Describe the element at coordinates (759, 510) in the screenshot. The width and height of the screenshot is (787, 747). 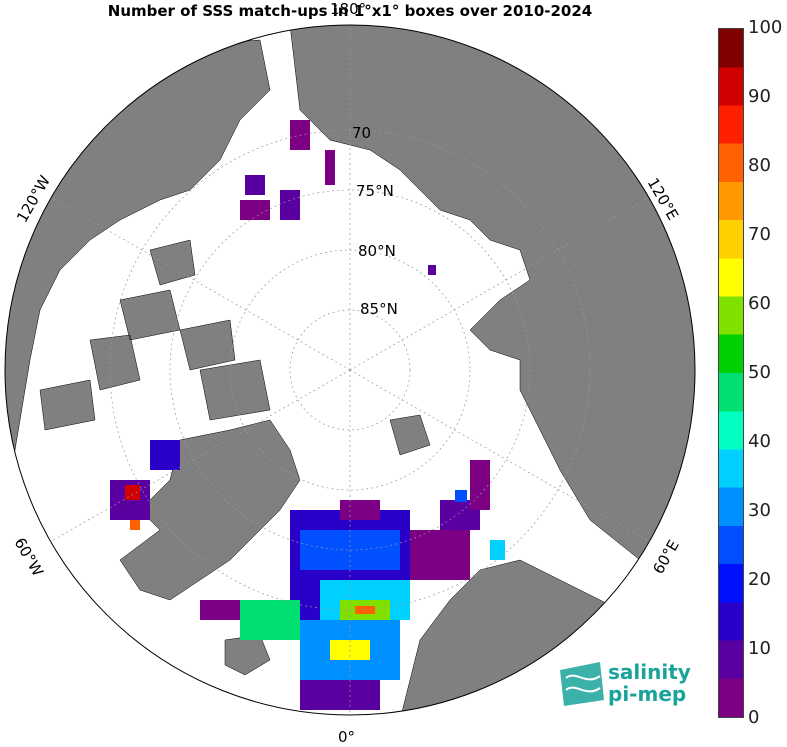
I see `colorbar-tick-label: 30` at that location.